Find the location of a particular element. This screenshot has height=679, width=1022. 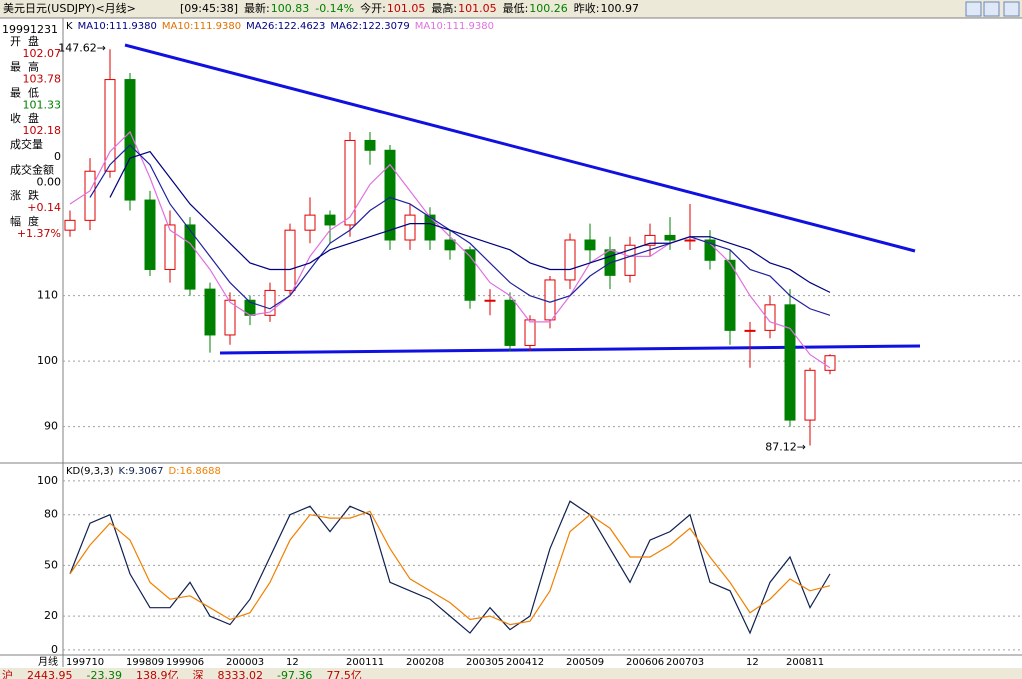

info-label: 最 高 is located at coordinates (24, 67).